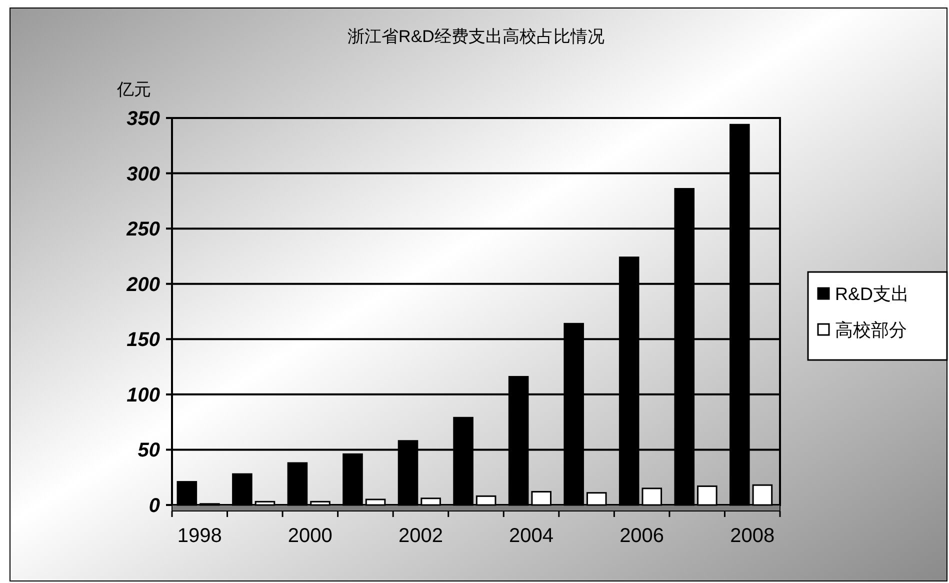  What do you see at coordinates (310, 536) in the screenshot?
I see `x-tick-label: 2000` at bounding box center [310, 536].